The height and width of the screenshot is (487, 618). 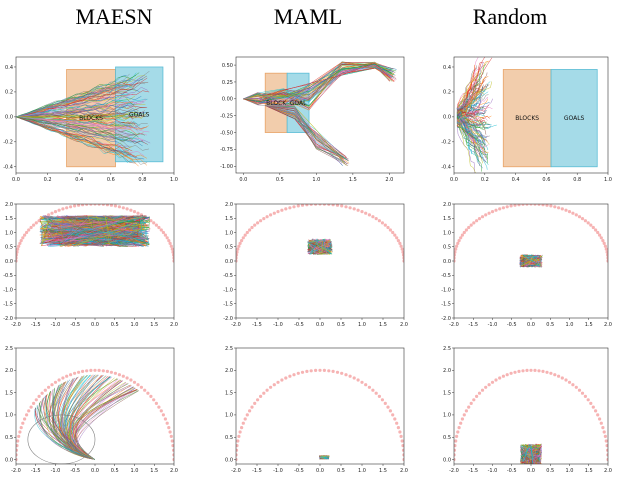 What do you see at coordinates (174, 471) in the screenshot?
I see `x-tick-label: 2.0` at bounding box center [174, 471].